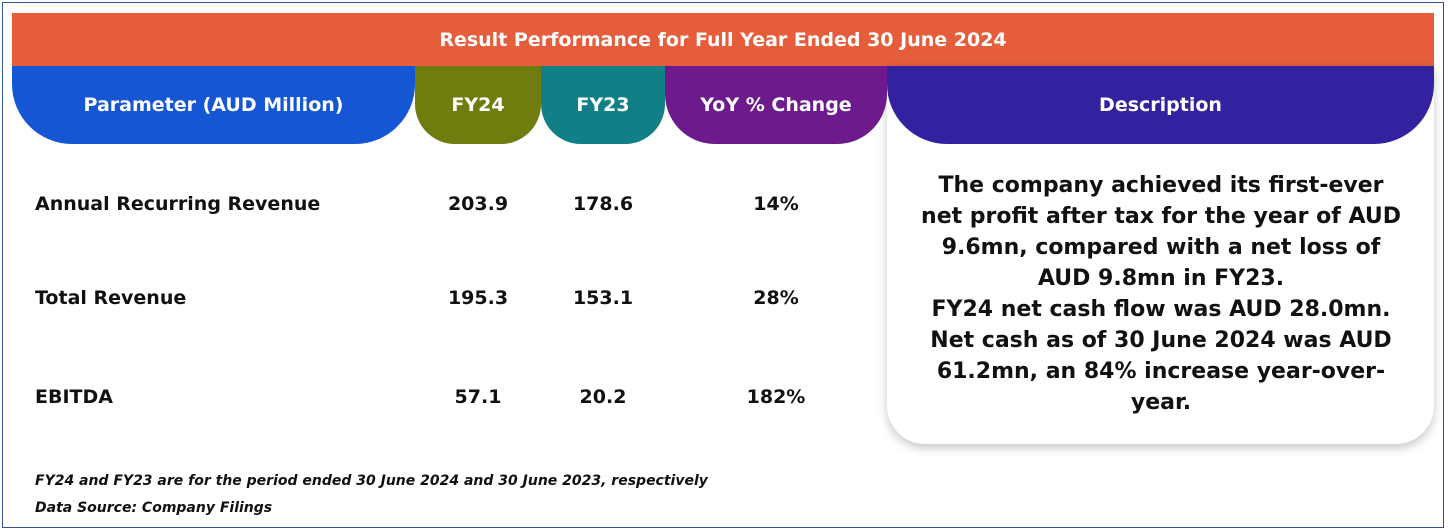  What do you see at coordinates (478, 298) in the screenshot?
I see `row-fy24-value: 195.3` at bounding box center [478, 298].